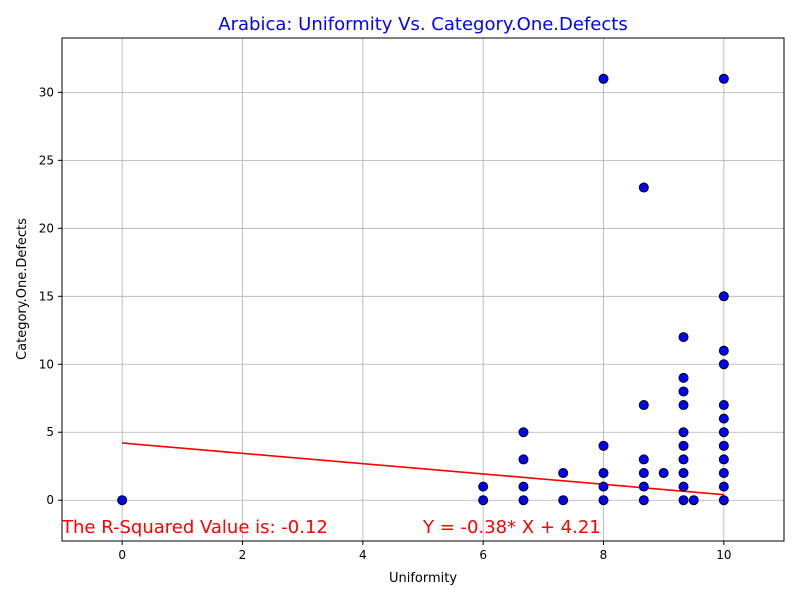 This screenshot has height=604, width=800. Describe the element at coordinates (46, 364) in the screenshot. I see `y-tick-label: 10` at that location.